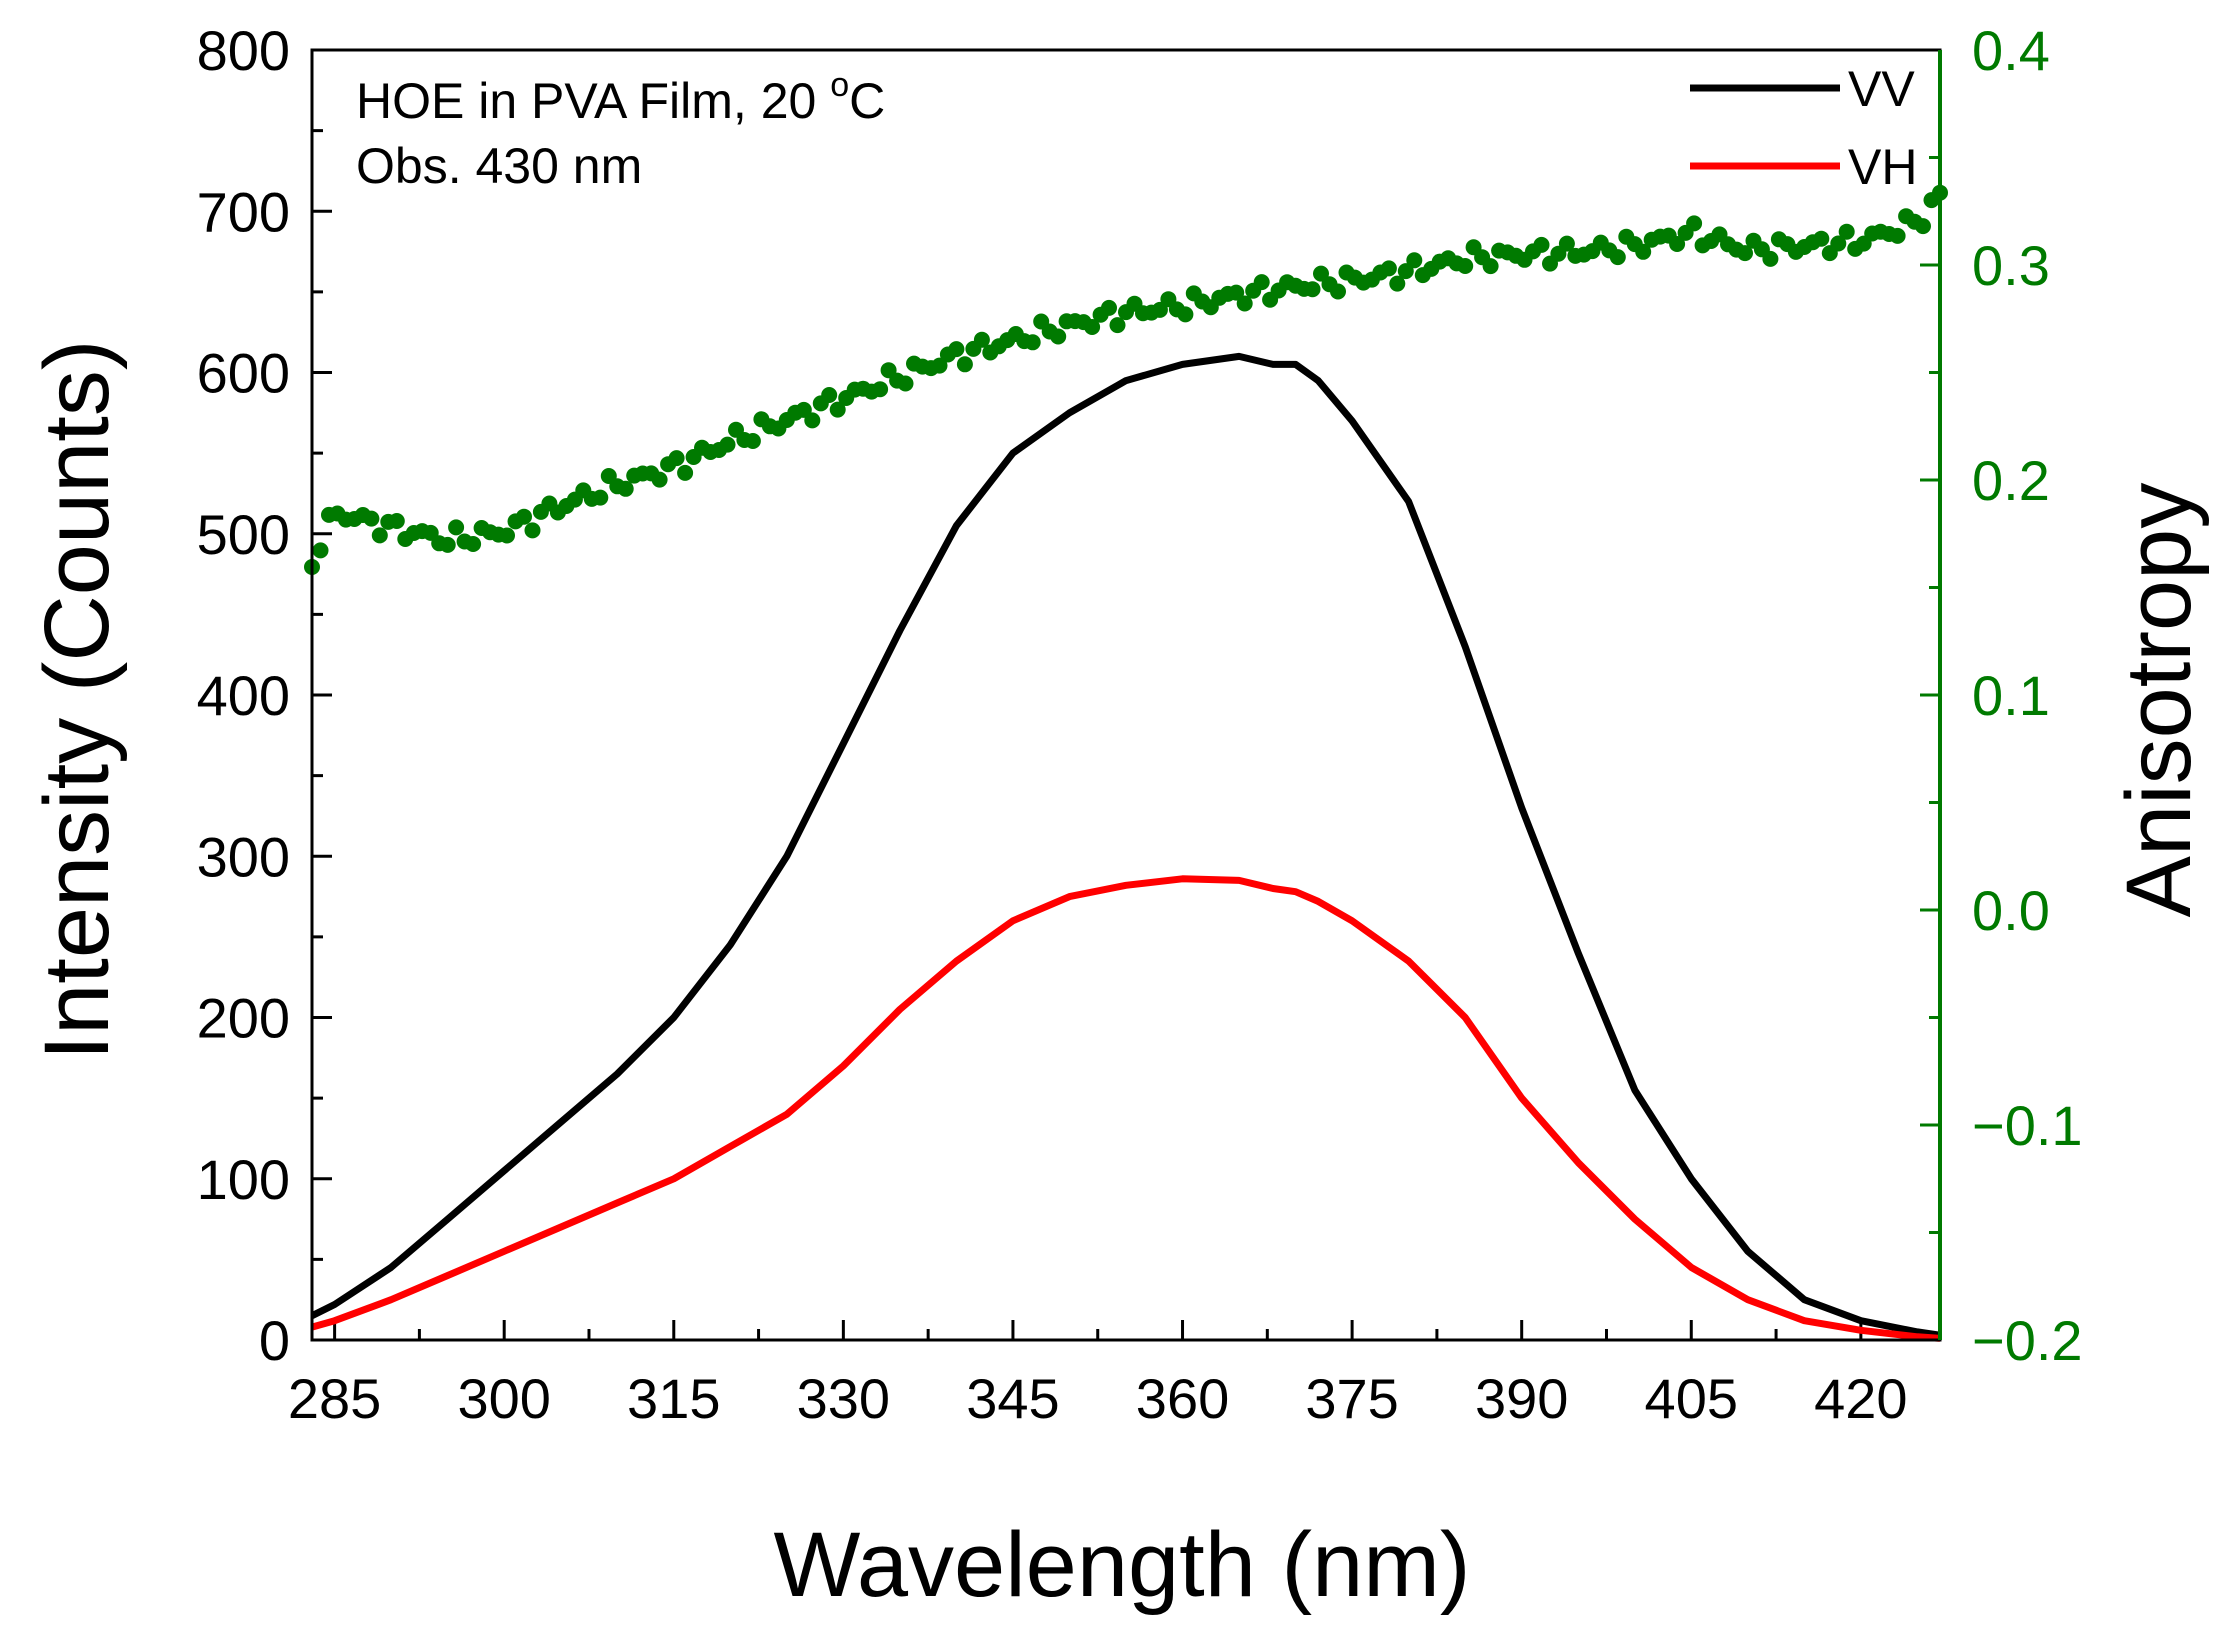 Image resolution: width=2226 pixels, height=1635 pixels. Describe the element at coordinates (1182, 1398) in the screenshot. I see `x-tick-label: 360` at that location.